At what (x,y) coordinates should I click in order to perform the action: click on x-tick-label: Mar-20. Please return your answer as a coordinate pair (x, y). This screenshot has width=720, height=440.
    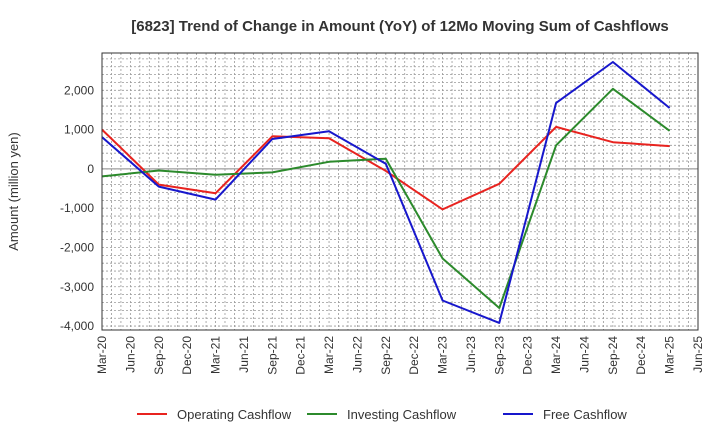
    Looking at the image, I should click on (102, 355).